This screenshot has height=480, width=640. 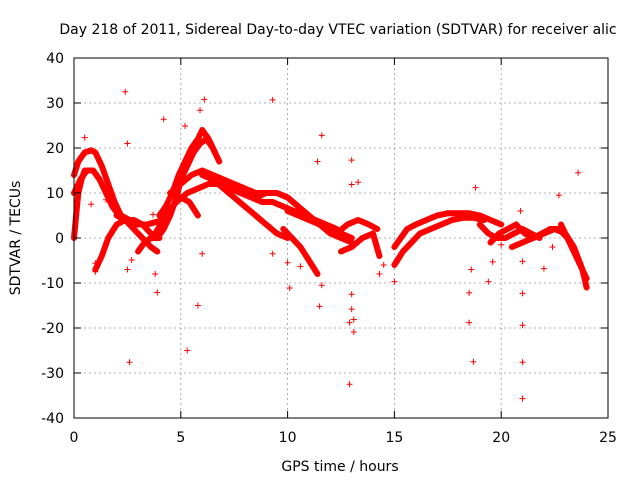 I want to click on x-tick-label: 10, so click(x=288, y=438).